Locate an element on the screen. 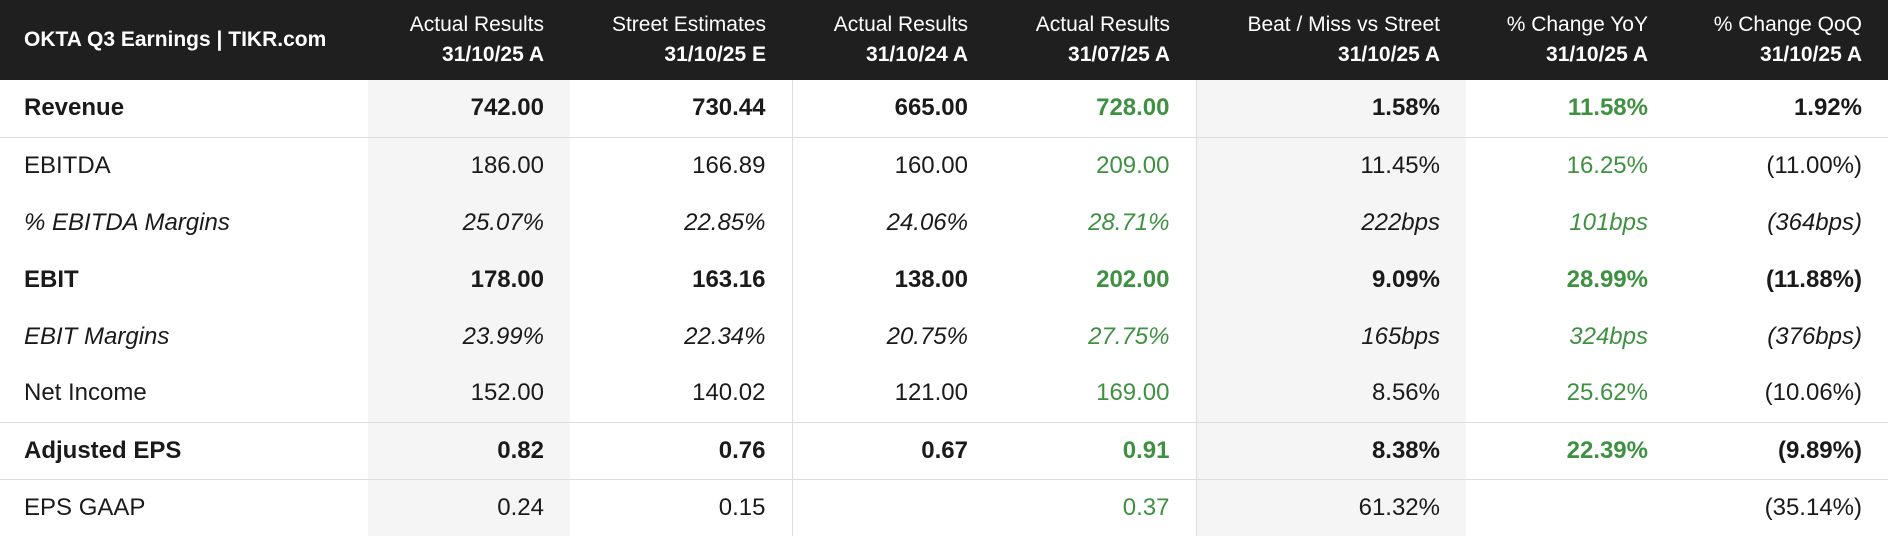  table-cell: 0.15 is located at coordinates (681, 507).